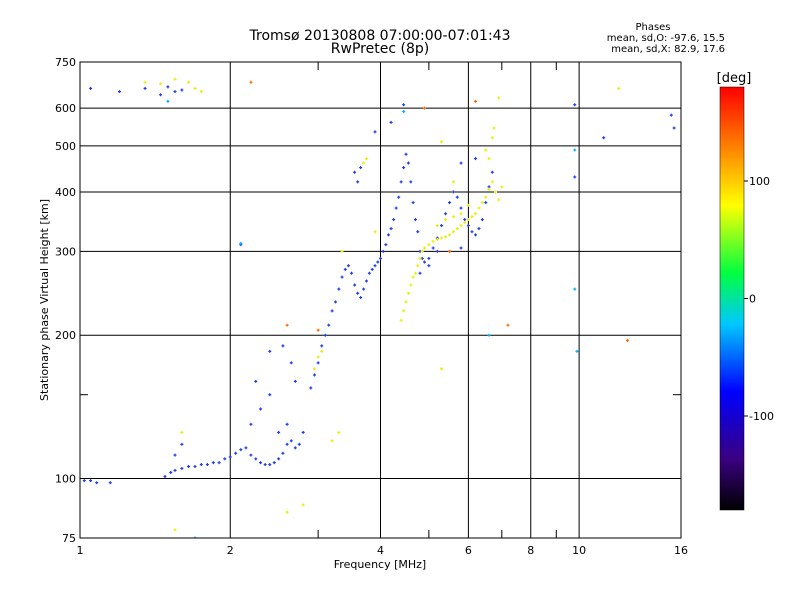  I want to click on x-tick-label: 10, so click(579, 550).